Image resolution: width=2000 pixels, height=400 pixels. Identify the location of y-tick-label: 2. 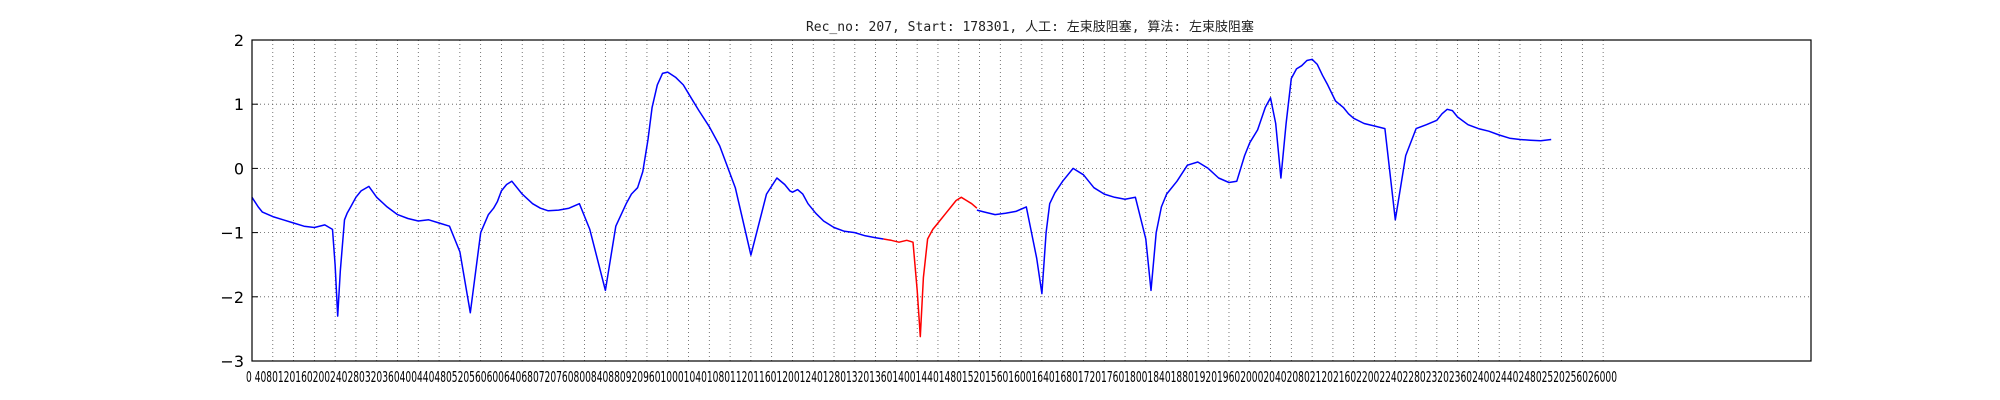
(239, 40).